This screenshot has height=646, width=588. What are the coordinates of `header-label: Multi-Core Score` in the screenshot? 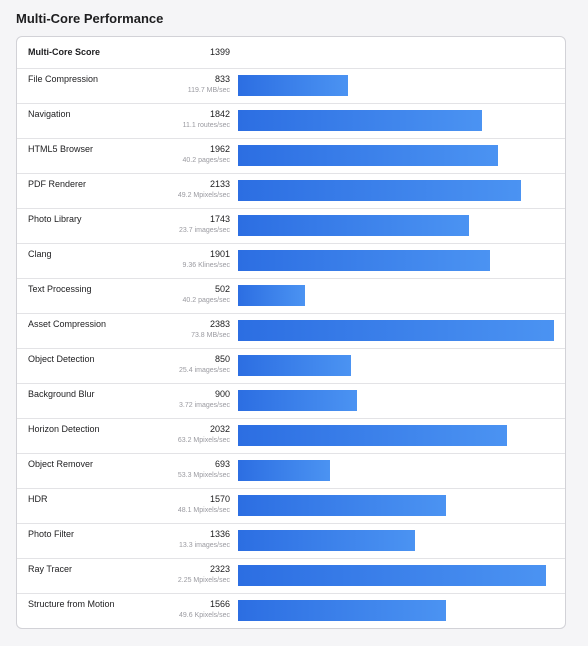 It's located at (64, 52).